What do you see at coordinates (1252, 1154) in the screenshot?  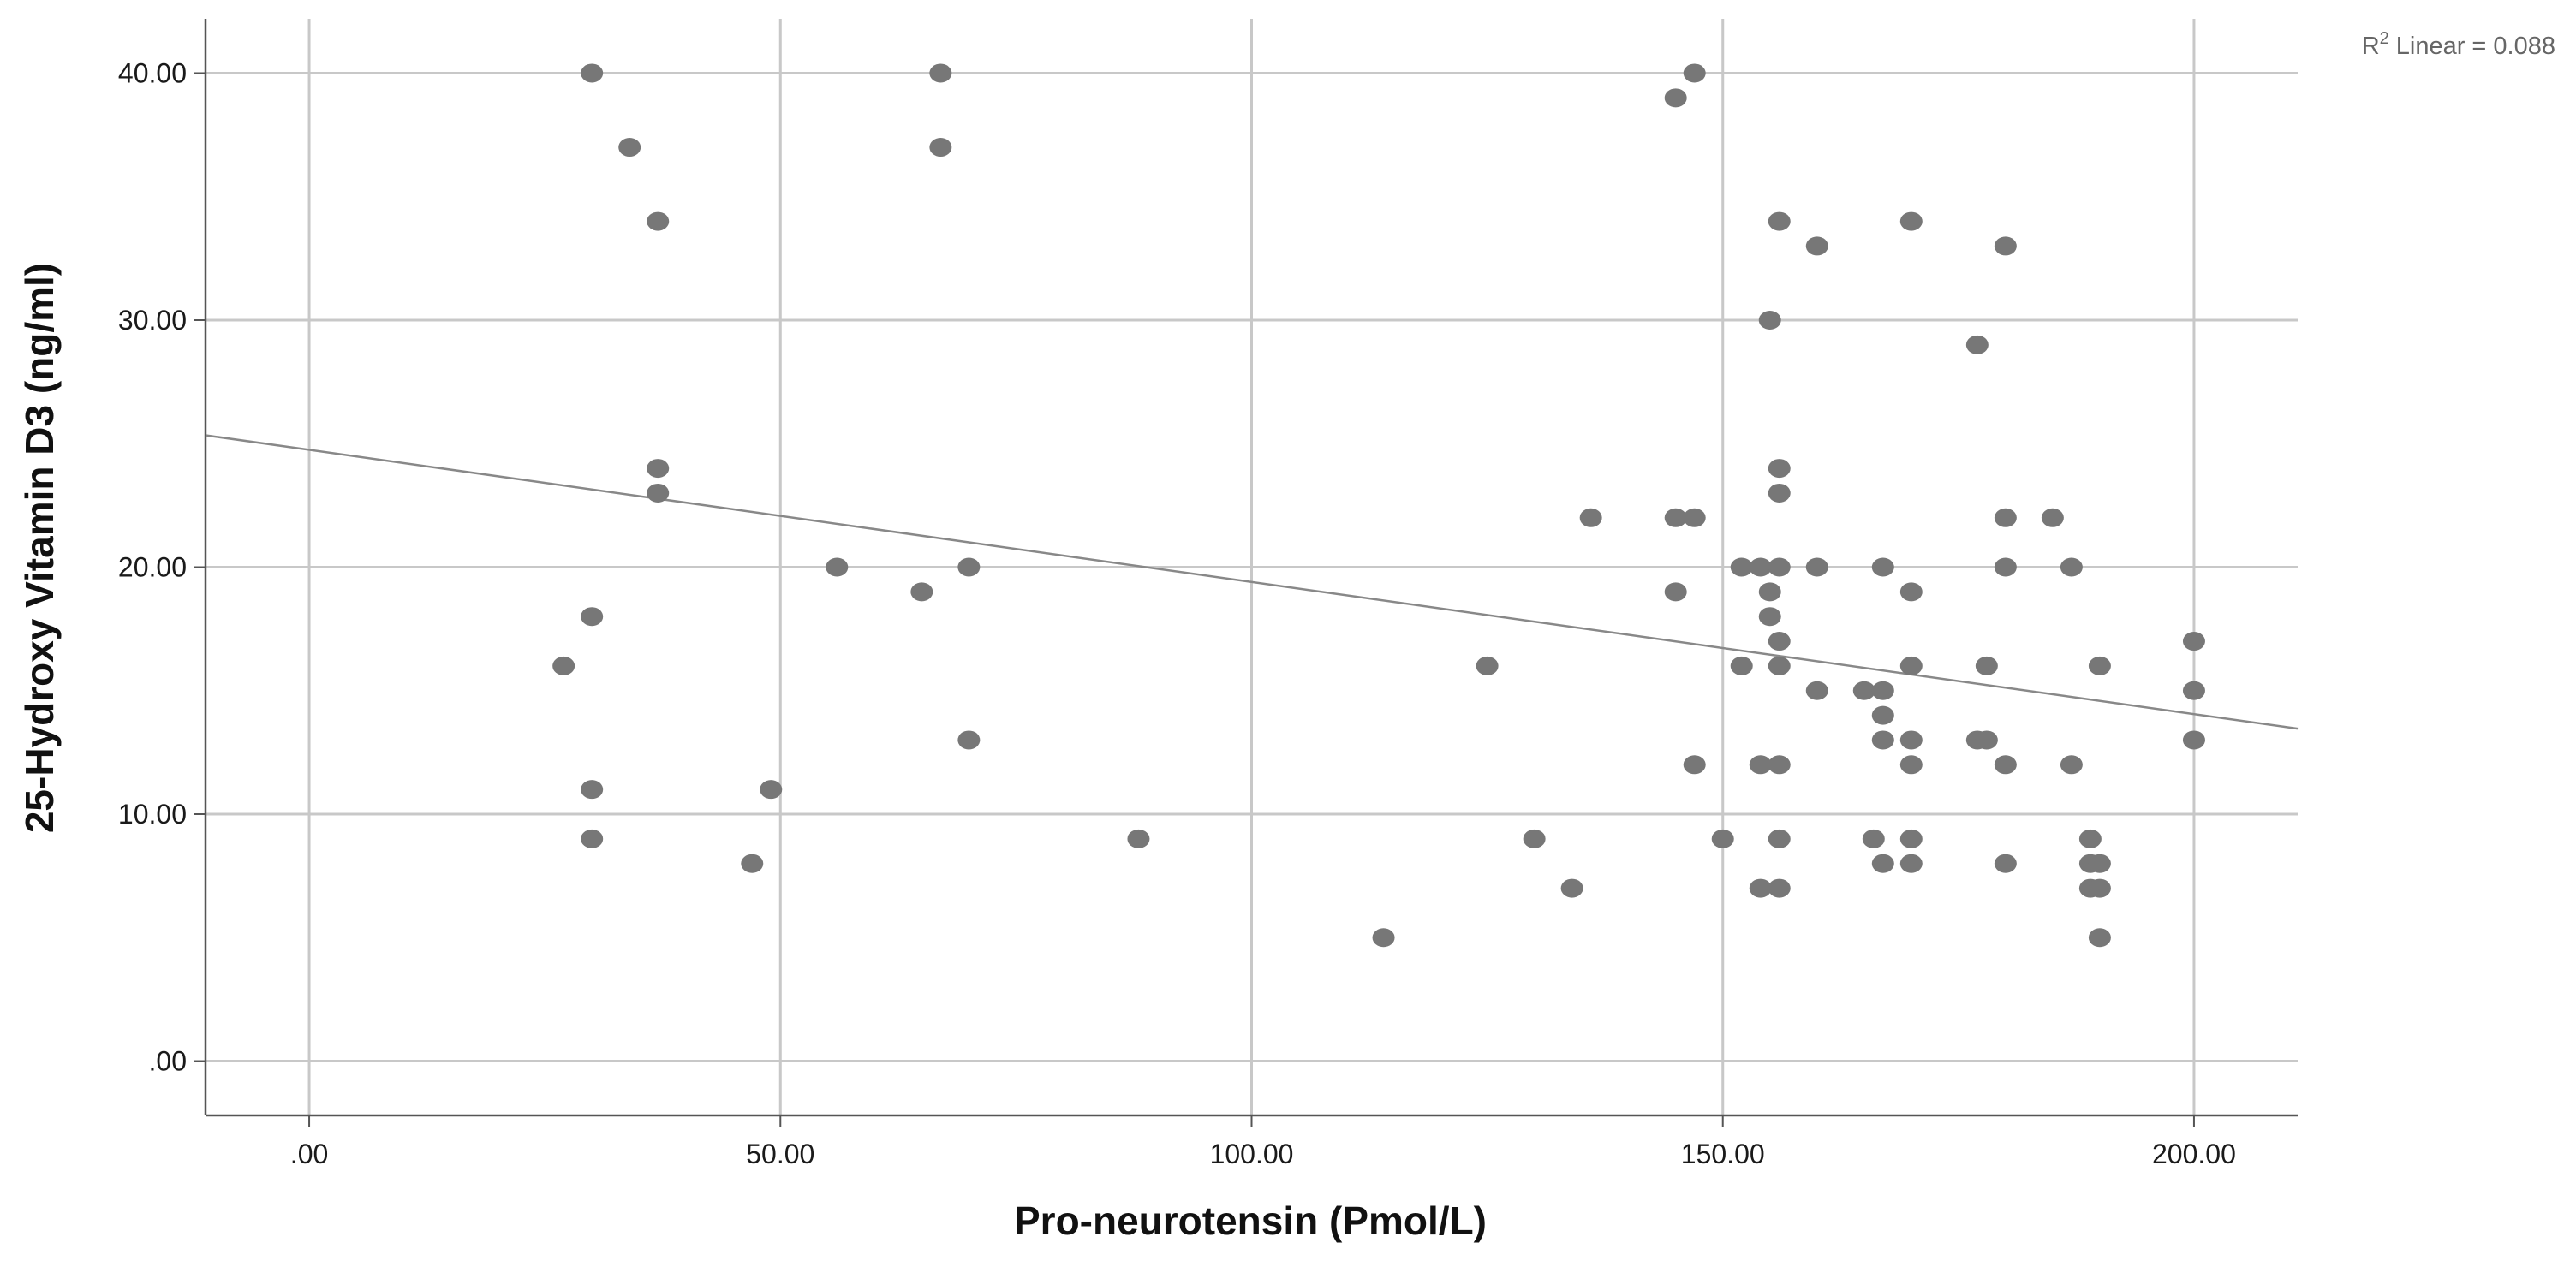 I see `x-tick-label: 100.00` at bounding box center [1252, 1154].